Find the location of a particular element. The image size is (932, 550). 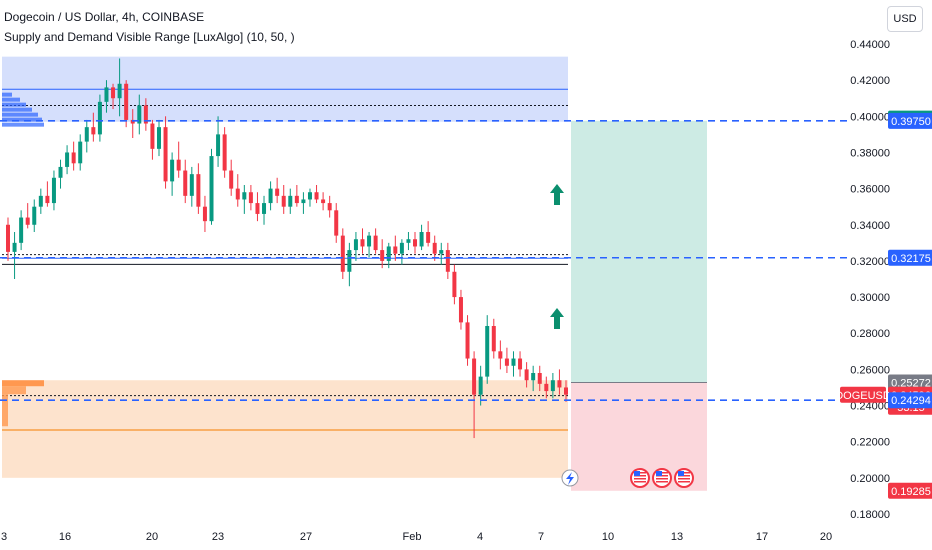

price-tick-label: 0.36000 is located at coordinates (870, 190).